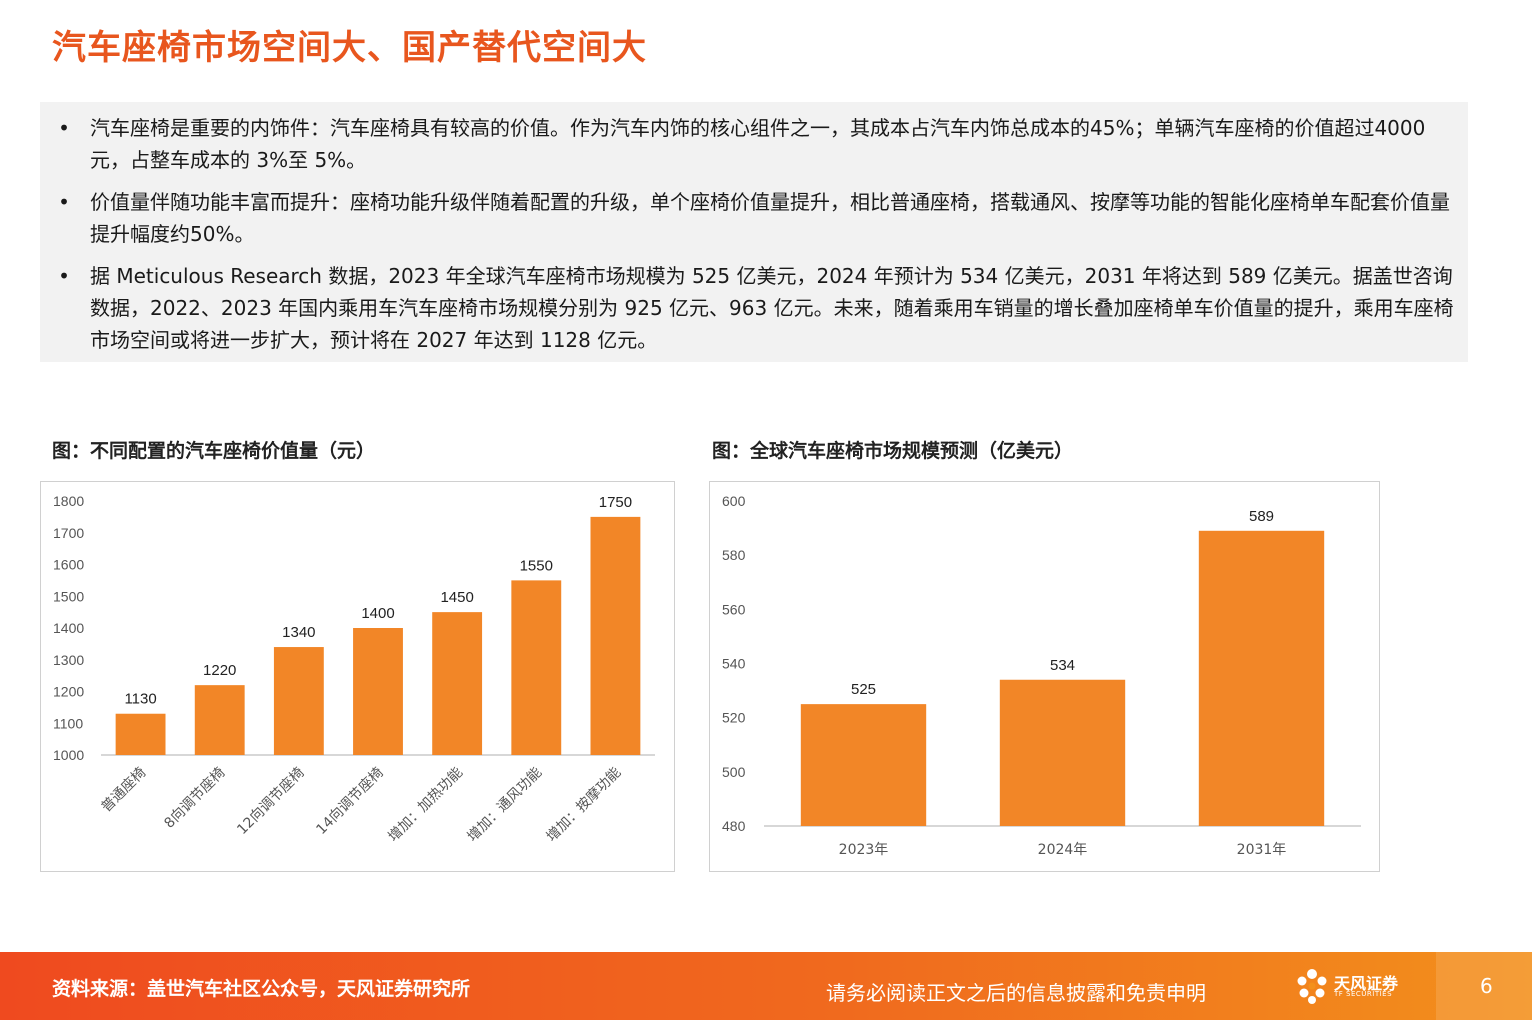 The image size is (1532, 1020). Describe the element at coordinates (734, 609) in the screenshot. I see `y-tick-label: 560` at that location.